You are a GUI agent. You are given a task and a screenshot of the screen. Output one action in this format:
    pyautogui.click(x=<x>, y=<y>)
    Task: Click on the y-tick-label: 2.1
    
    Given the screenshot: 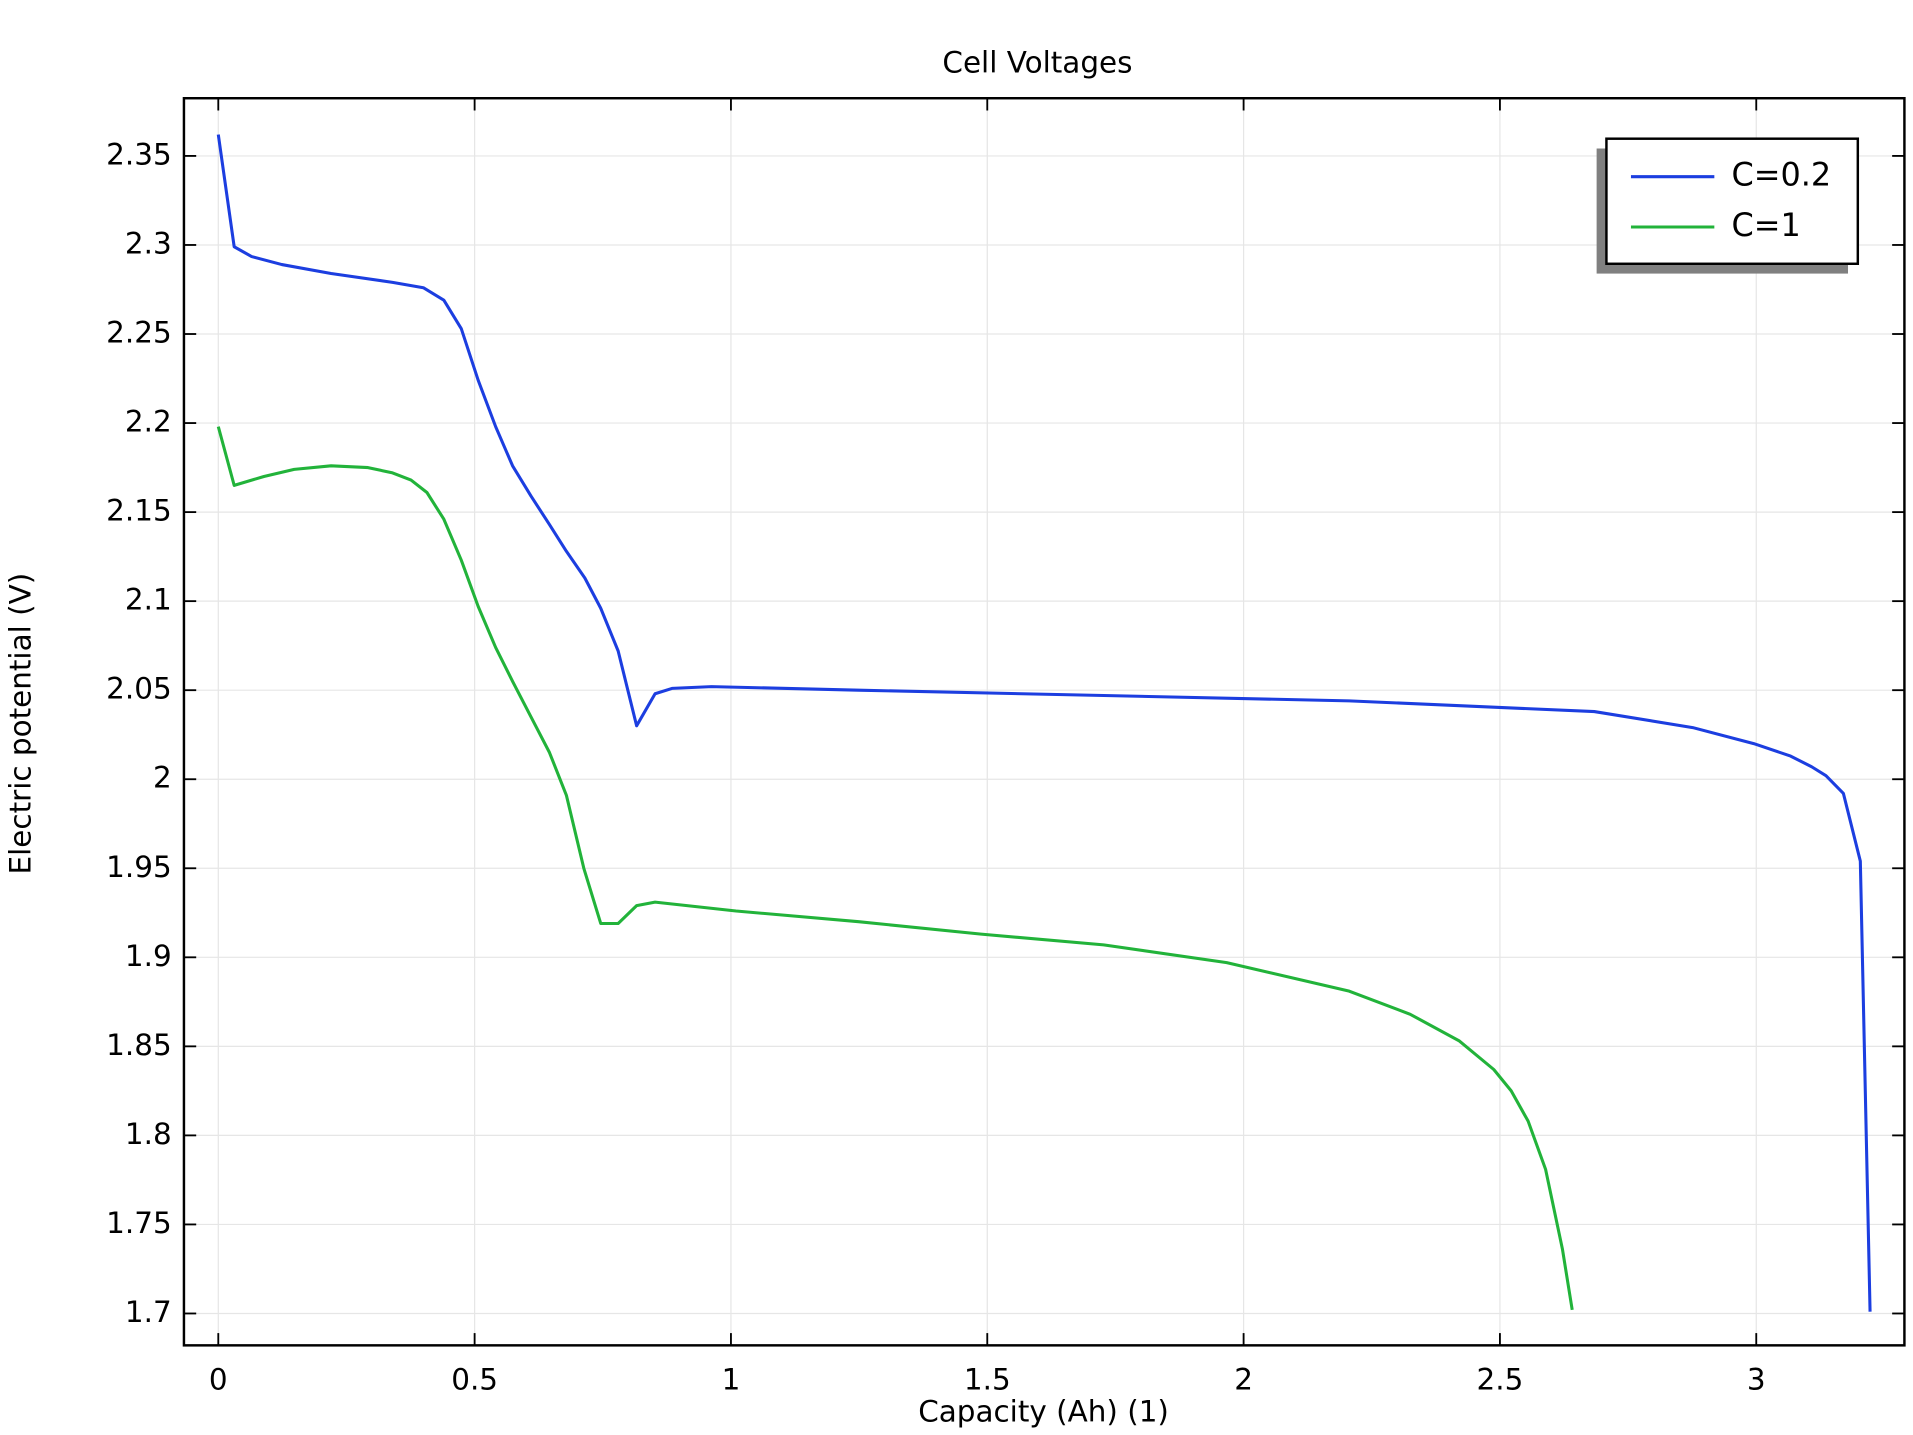 What is the action you would take?
    pyautogui.click(x=148, y=600)
    